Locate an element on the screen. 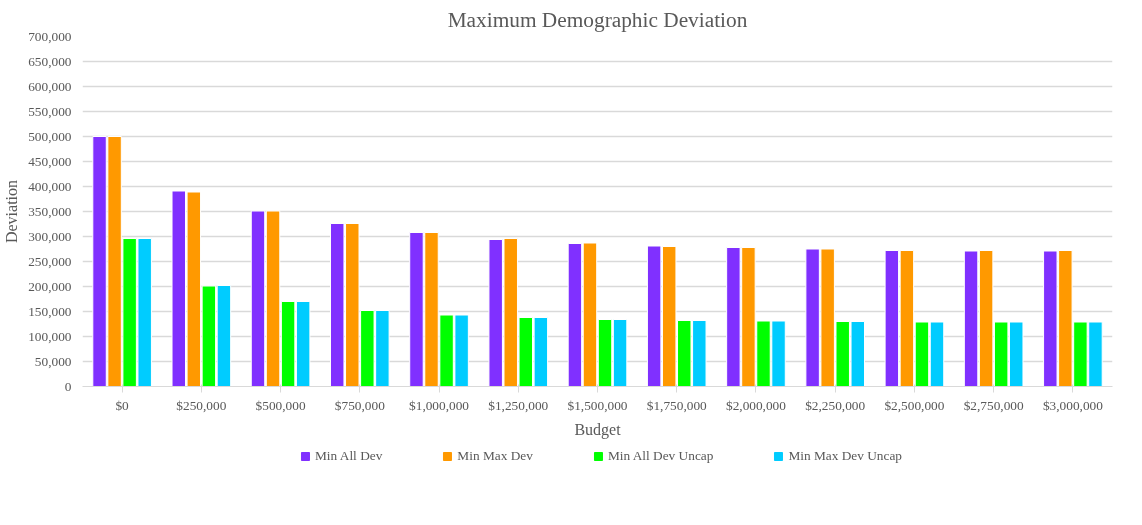 Image resolution: width=1142 pixels, height=525 pixels. x-tick-label: $1,500,000 is located at coordinates (597, 405).